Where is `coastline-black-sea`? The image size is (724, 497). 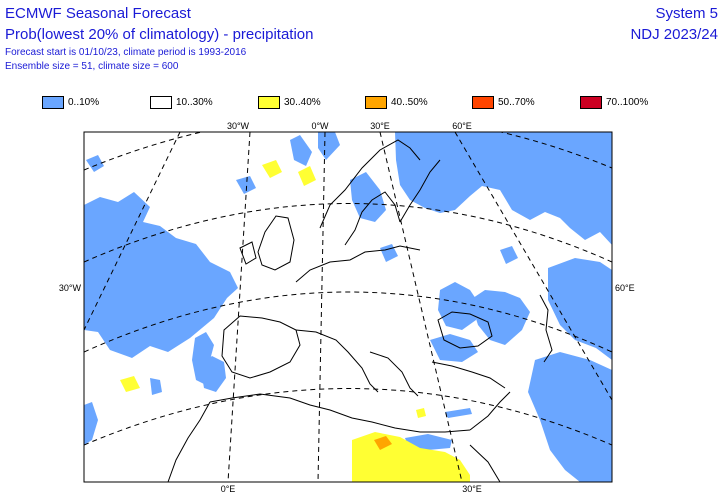 coastline-black-sea is located at coordinates (465, 330).